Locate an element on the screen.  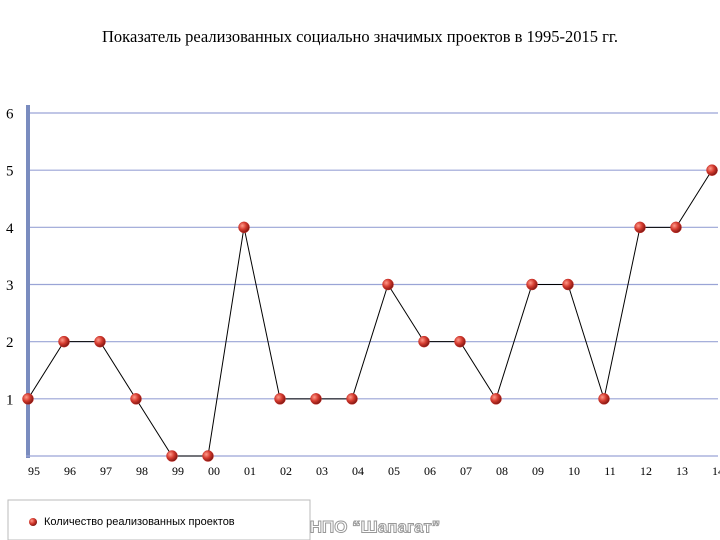
x-tick-label: 04 is located at coordinates (358, 471).